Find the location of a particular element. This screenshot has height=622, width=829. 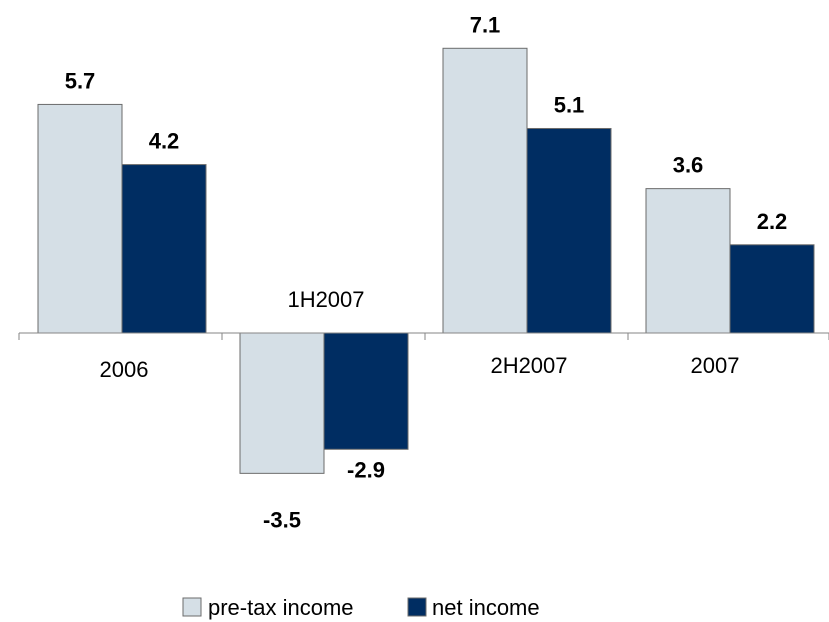

bar-pre-tax-income-2007 is located at coordinates (688, 261).